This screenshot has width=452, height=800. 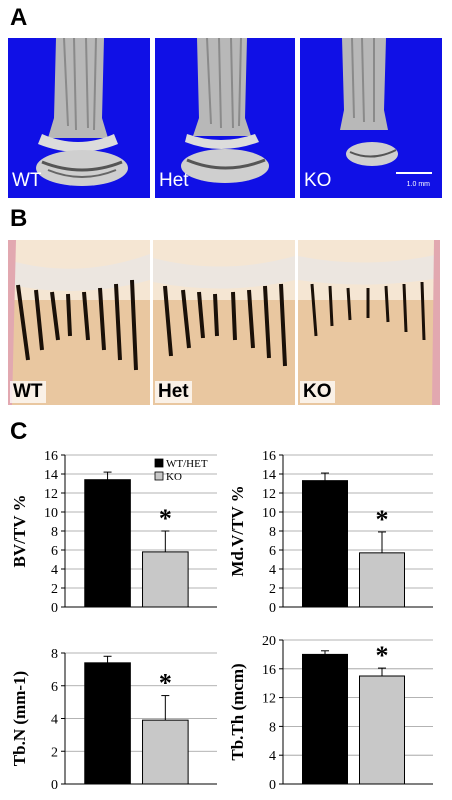 I want to click on microct-image-het: Het, so click(x=225, y=118).